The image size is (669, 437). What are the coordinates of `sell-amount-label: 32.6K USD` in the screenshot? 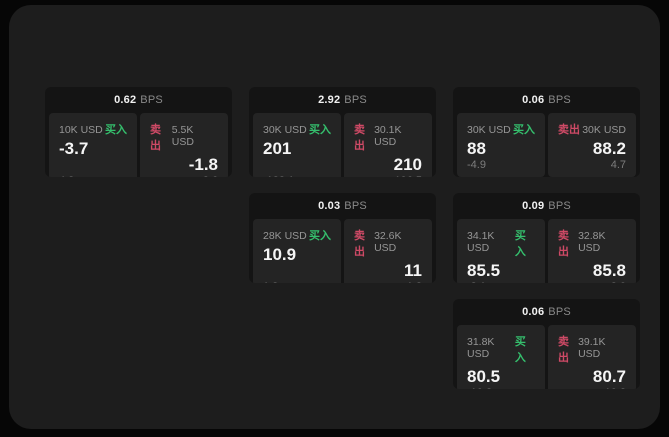 It's located at (388, 242).